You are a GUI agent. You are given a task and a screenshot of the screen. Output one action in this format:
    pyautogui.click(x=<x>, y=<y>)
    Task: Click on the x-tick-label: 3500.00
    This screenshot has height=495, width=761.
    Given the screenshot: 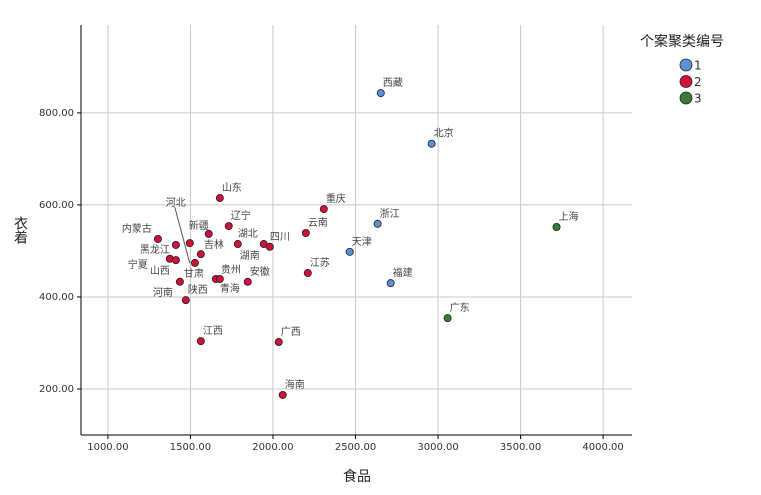 What is the action you would take?
    pyautogui.click(x=520, y=447)
    